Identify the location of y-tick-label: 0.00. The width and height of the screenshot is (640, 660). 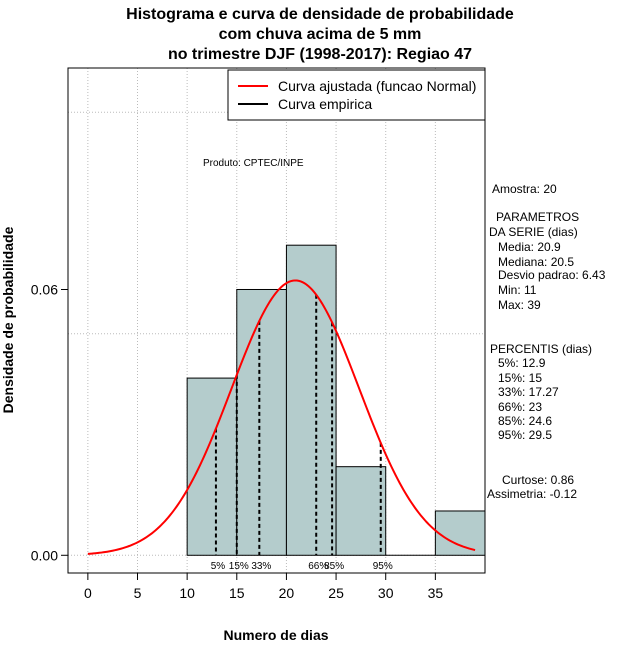
(44, 555).